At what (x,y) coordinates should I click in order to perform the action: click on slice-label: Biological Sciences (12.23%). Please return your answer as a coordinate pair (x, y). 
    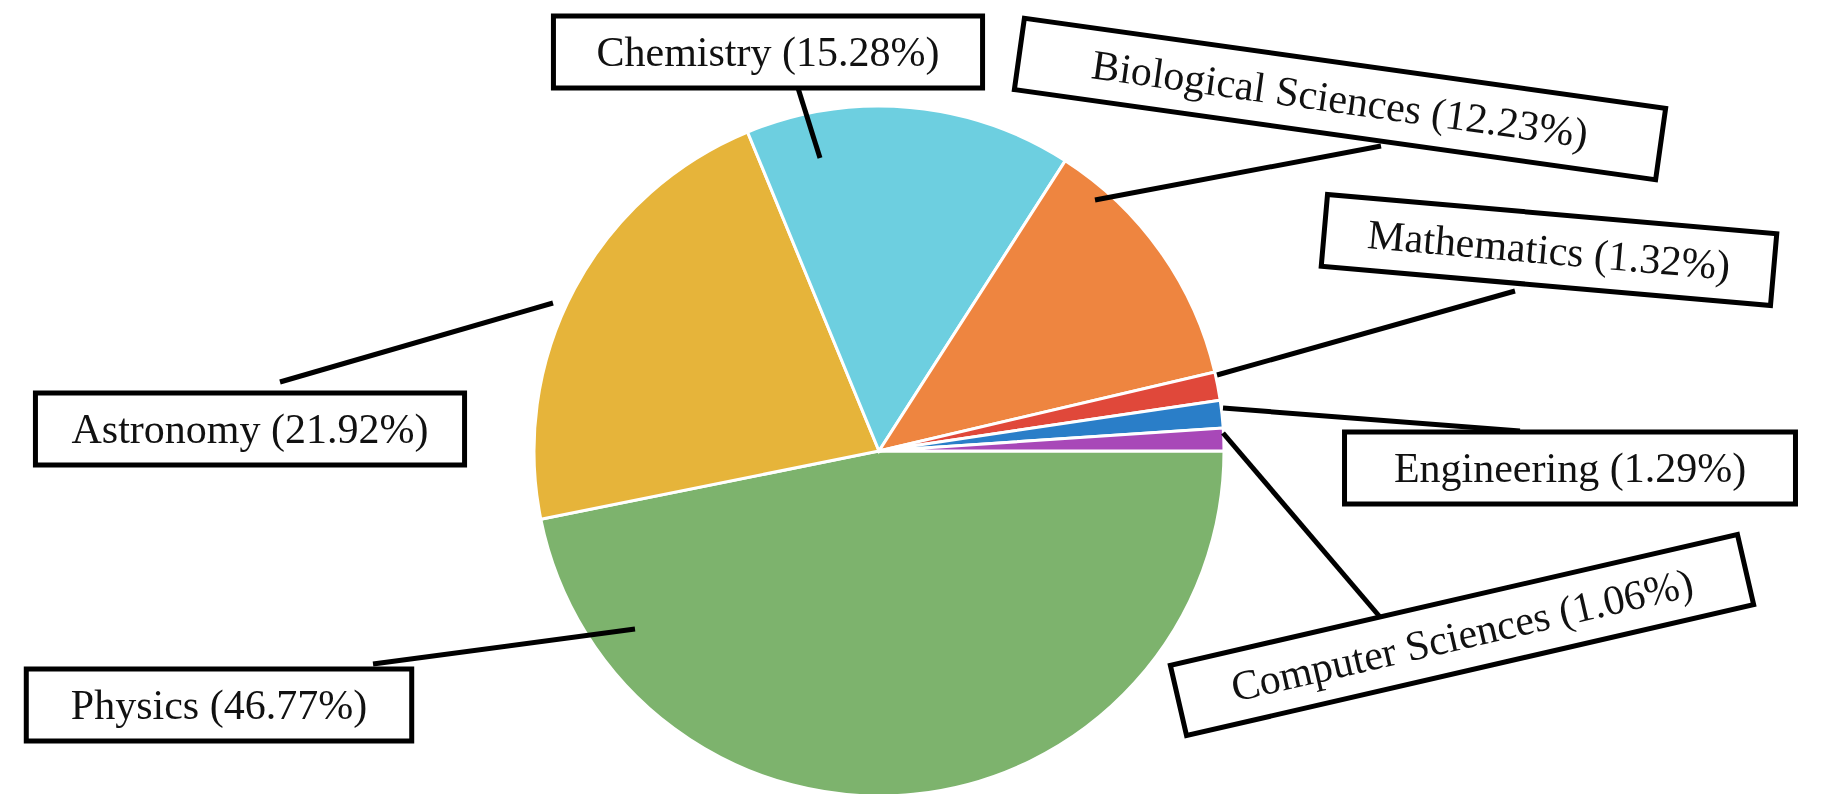
    Looking at the image, I should click on (1339, 99).